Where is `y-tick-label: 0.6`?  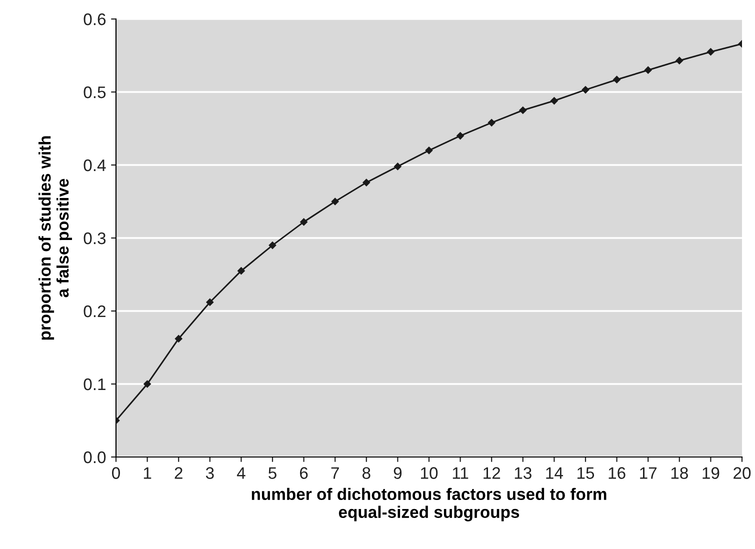
y-tick-label: 0.6 is located at coordinates (95, 19).